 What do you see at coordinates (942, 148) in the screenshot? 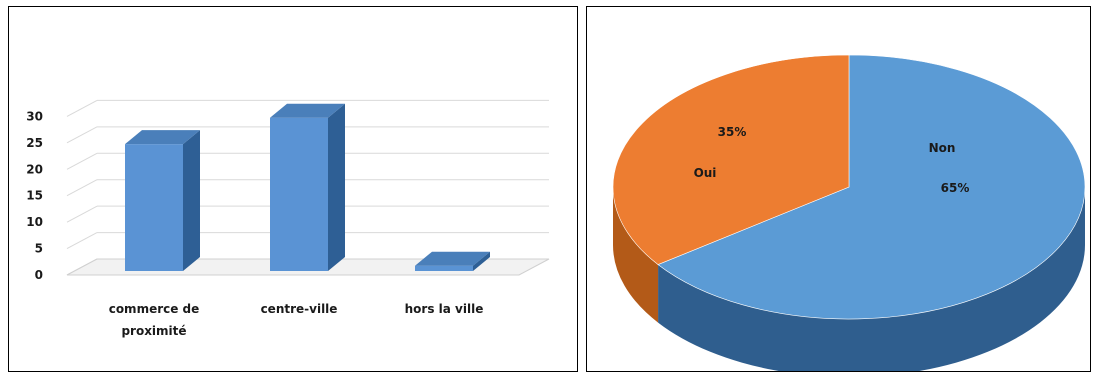
I see `pie-slice-name: Non` at bounding box center [942, 148].